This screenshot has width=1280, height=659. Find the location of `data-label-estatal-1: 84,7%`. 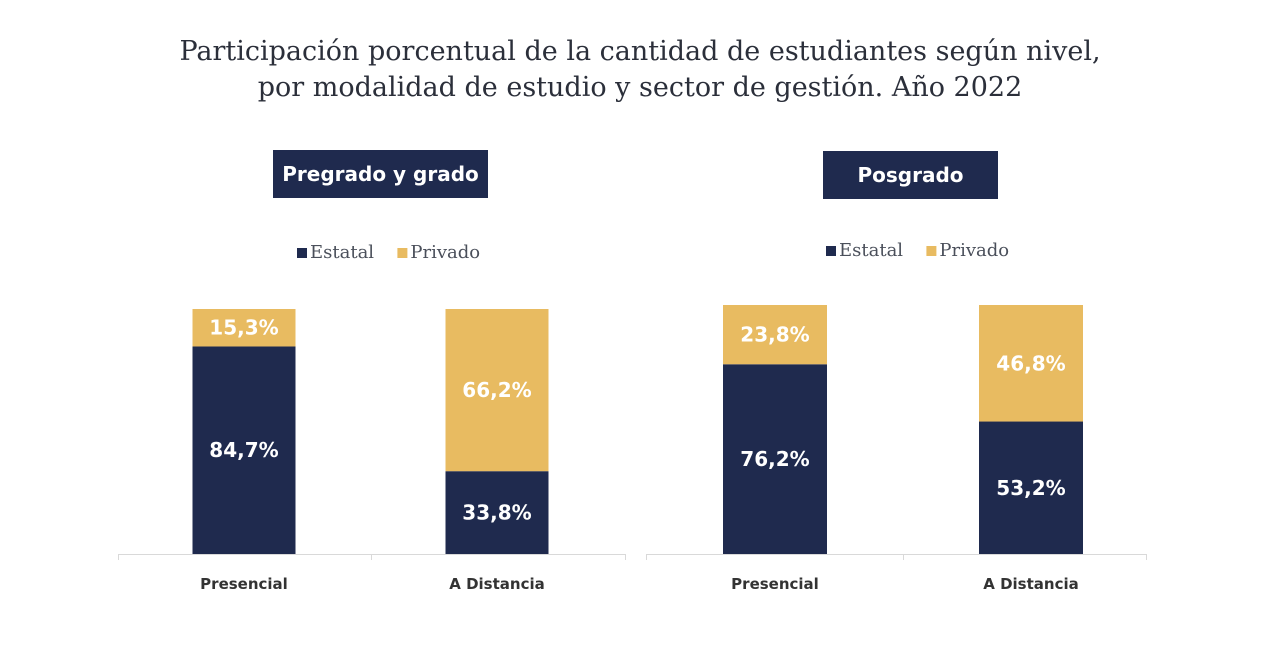

data-label-estatal-1: 84,7% is located at coordinates (243, 450).